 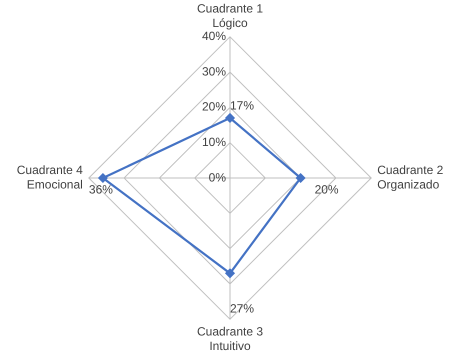 What do you see at coordinates (101, 189) in the screenshot?
I see `data-label: 36%` at bounding box center [101, 189].